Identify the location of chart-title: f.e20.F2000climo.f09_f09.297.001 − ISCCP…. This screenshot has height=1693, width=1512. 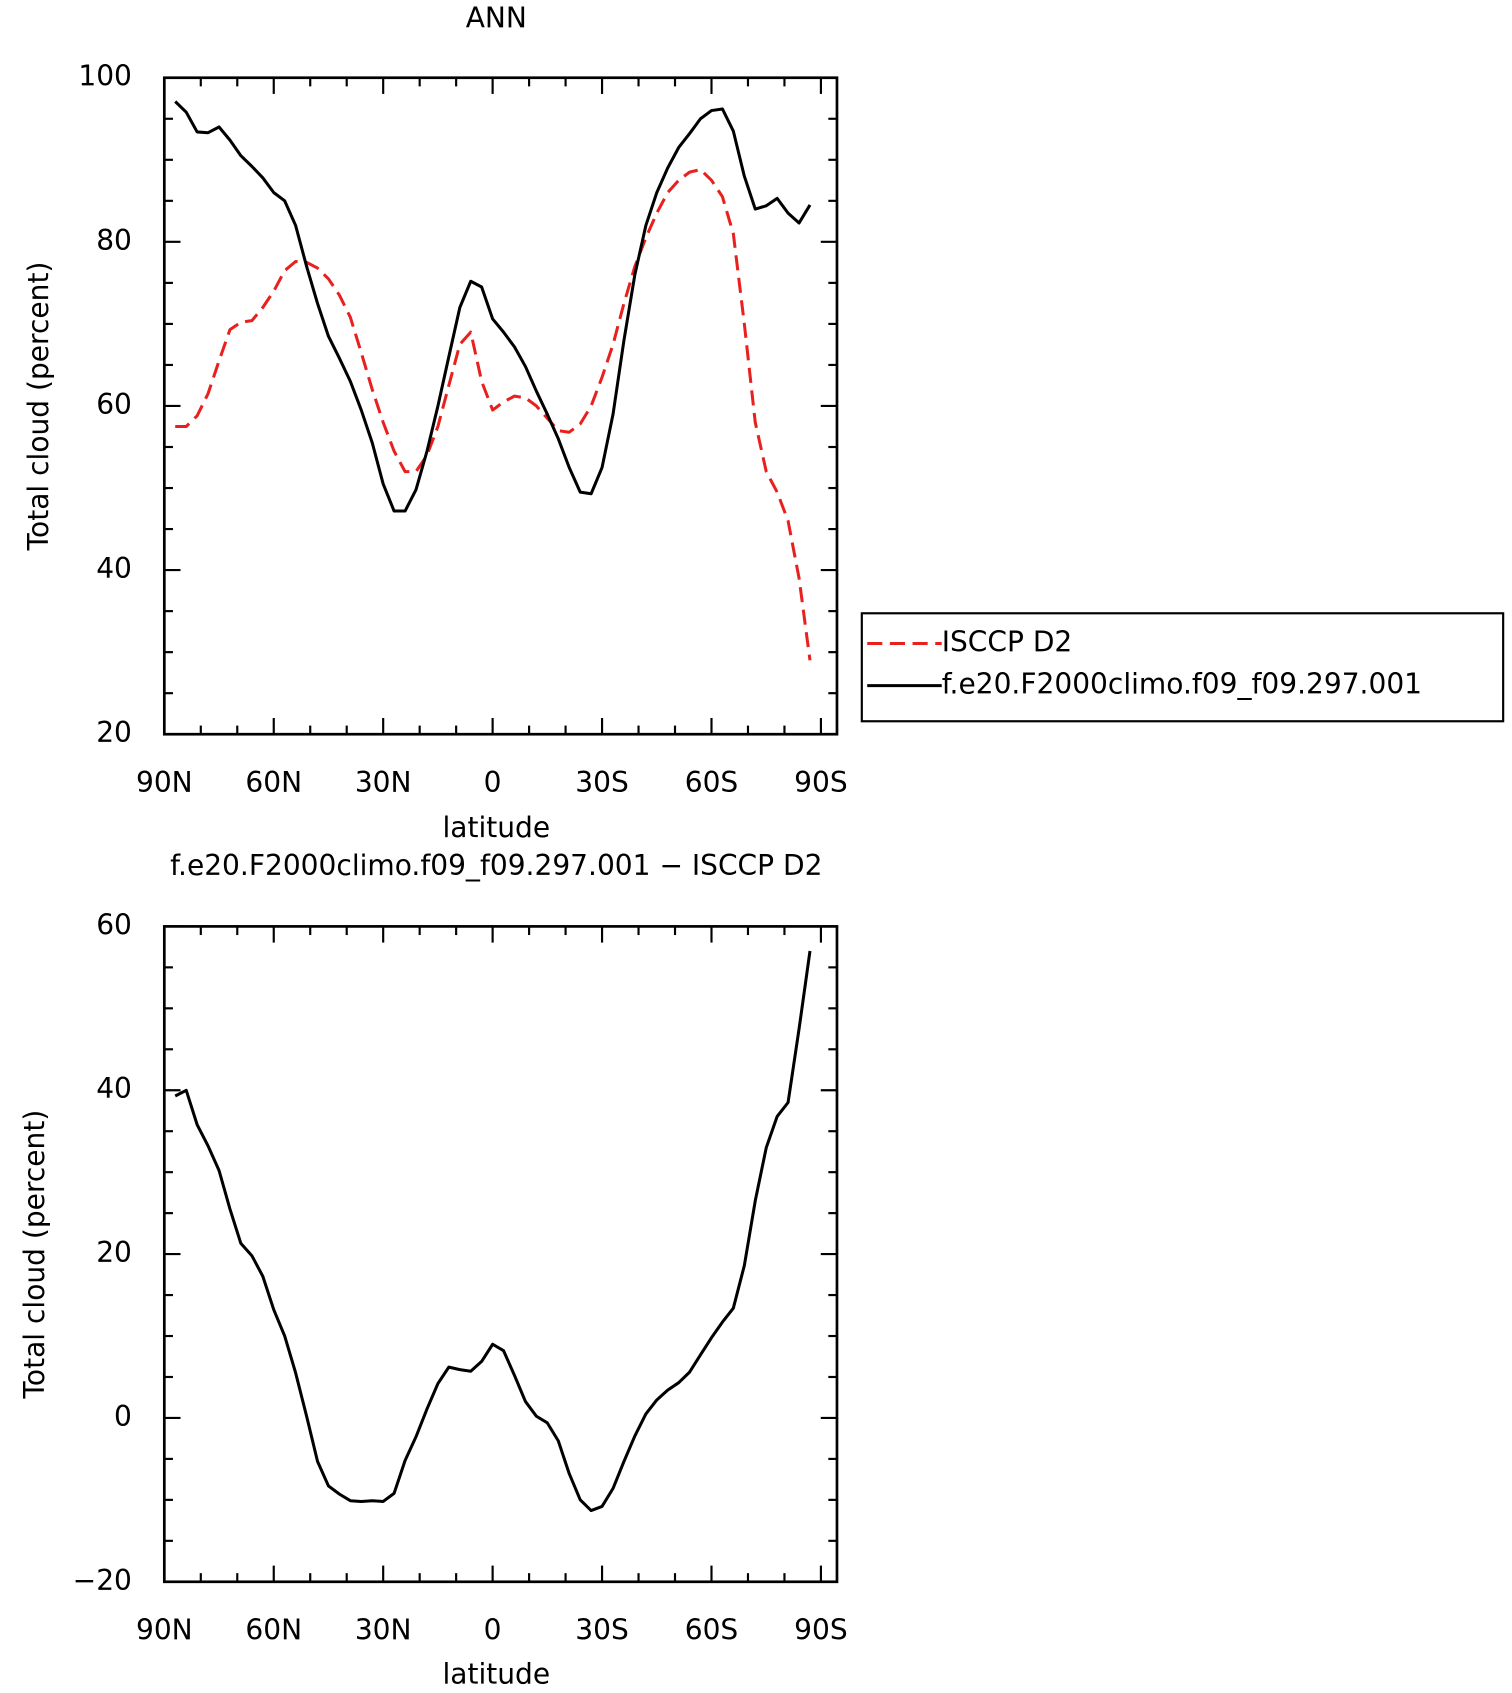
(496, 865).